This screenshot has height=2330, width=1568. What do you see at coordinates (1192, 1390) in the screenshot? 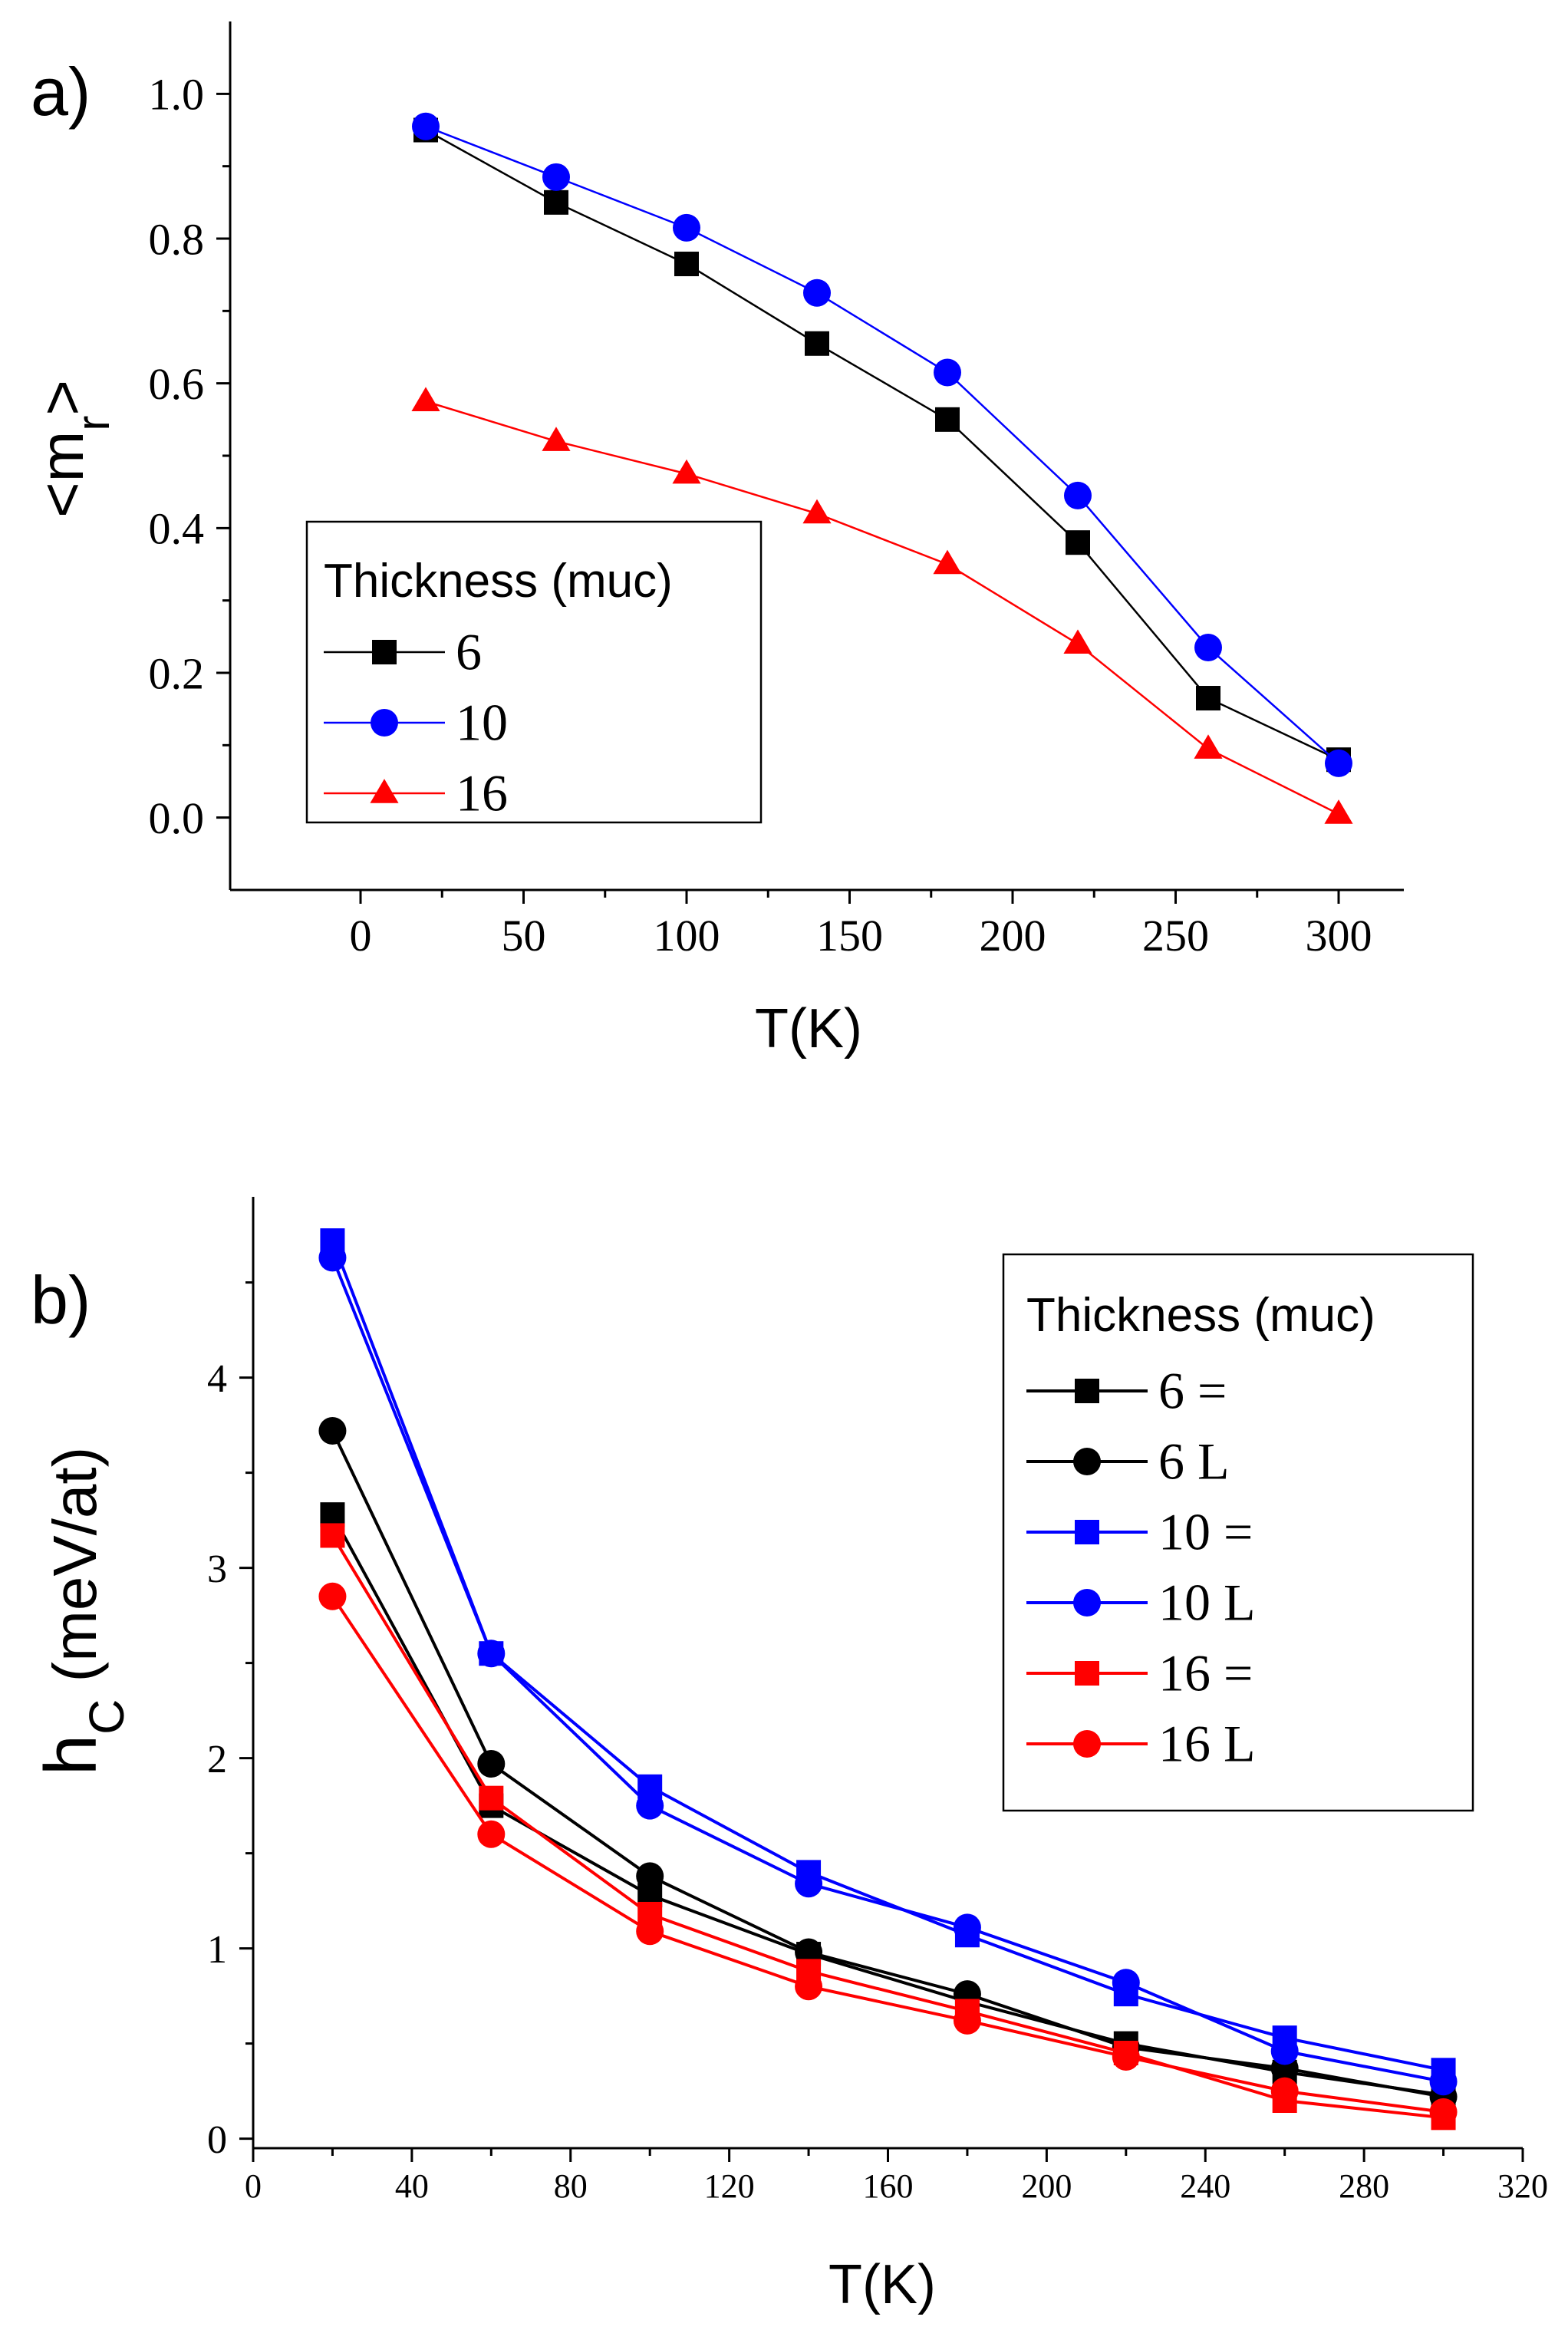
I see `panel-b-legend-label: 6 =` at bounding box center [1192, 1390].